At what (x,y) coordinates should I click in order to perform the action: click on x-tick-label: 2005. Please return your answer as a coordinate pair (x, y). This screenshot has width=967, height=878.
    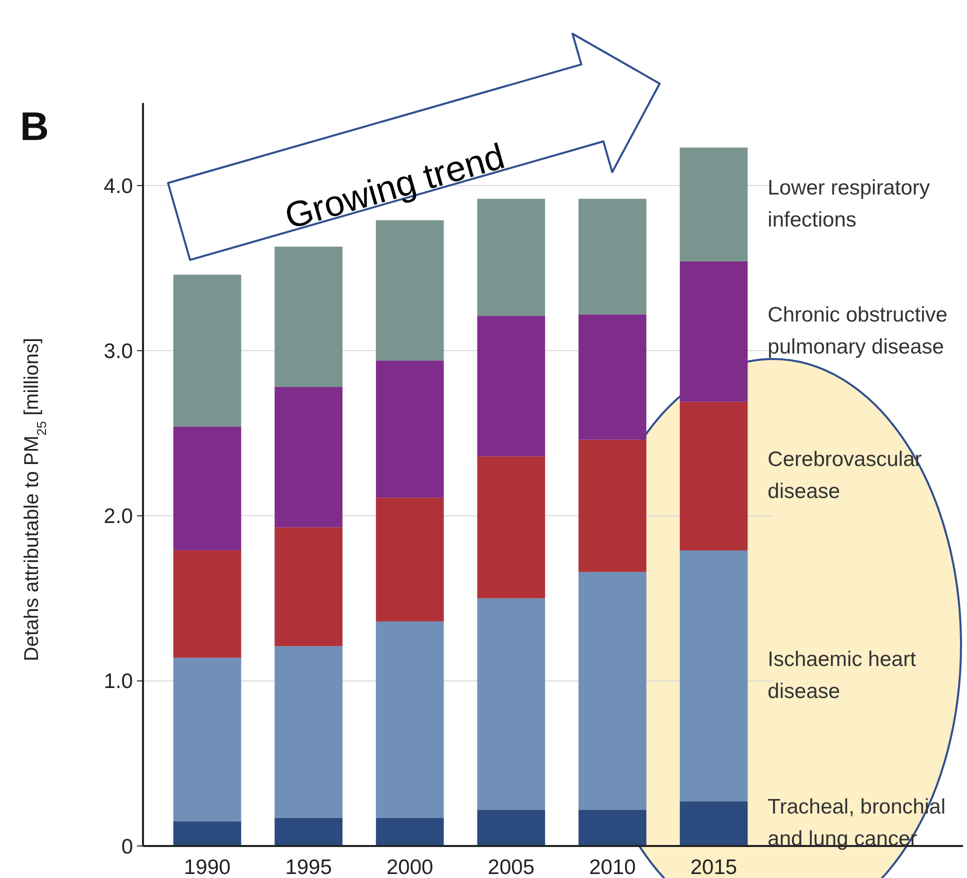
    Looking at the image, I should click on (511, 867).